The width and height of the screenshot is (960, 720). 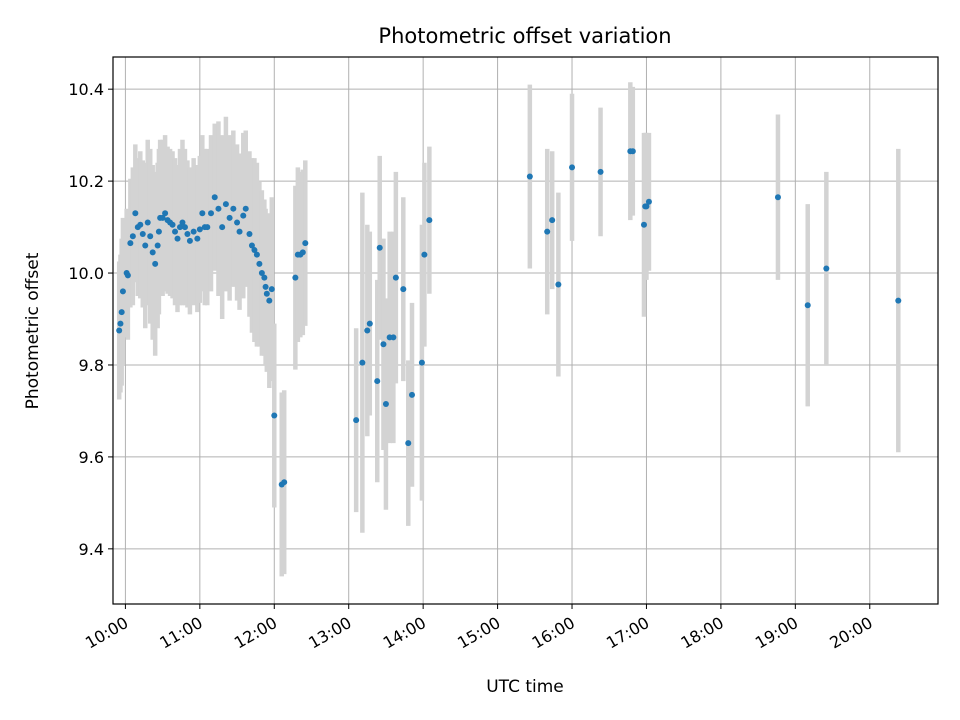 I want to click on chart-title: Photometric offset variation, so click(x=524, y=36).